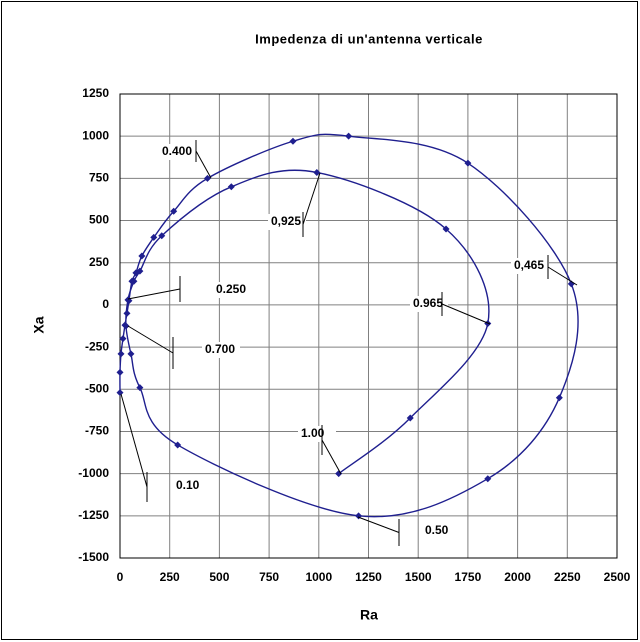  What do you see at coordinates (318, 577) in the screenshot?
I see `x-tick-label: 1000` at bounding box center [318, 577].